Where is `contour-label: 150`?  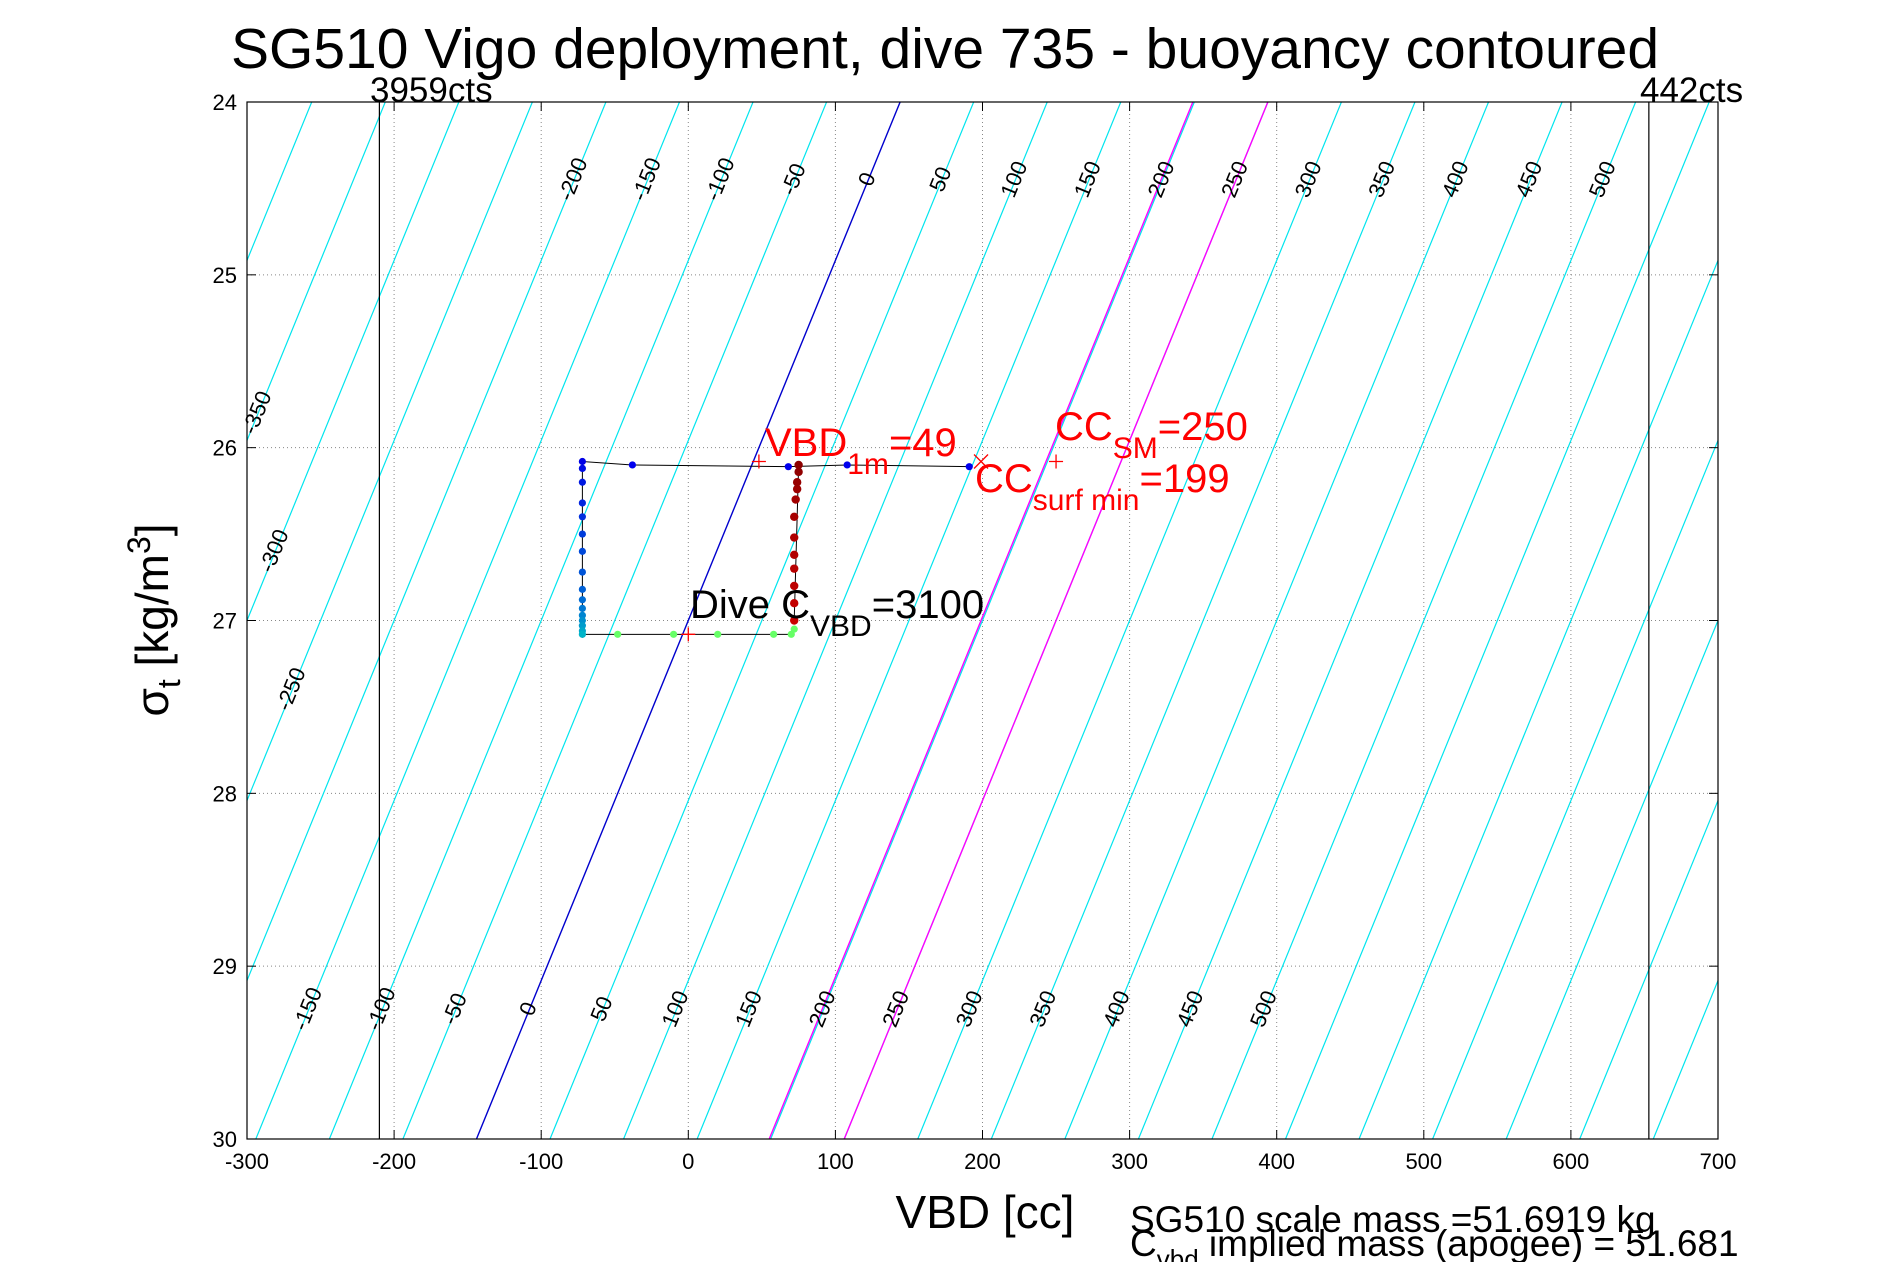
contour-label: 150 is located at coordinates (1087, 178).